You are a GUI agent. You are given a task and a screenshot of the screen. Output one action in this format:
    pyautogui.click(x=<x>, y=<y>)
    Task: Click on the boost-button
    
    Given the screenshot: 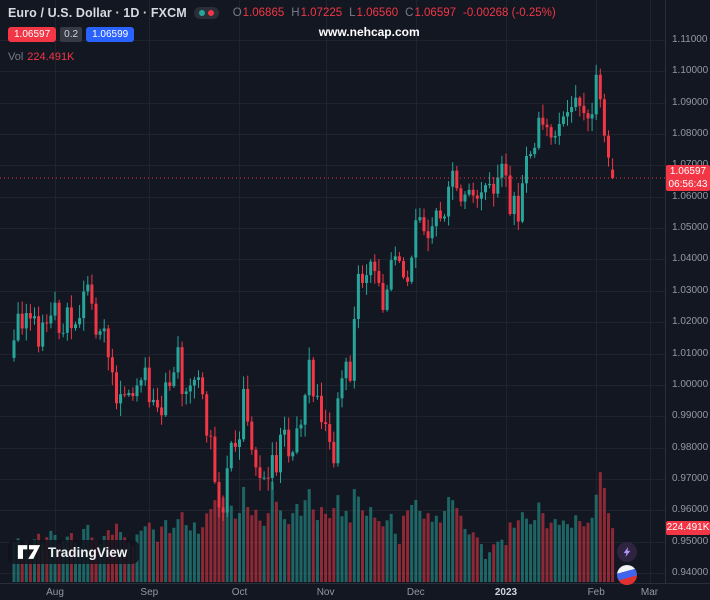 What is the action you would take?
    pyautogui.click(x=627, y=552)
    